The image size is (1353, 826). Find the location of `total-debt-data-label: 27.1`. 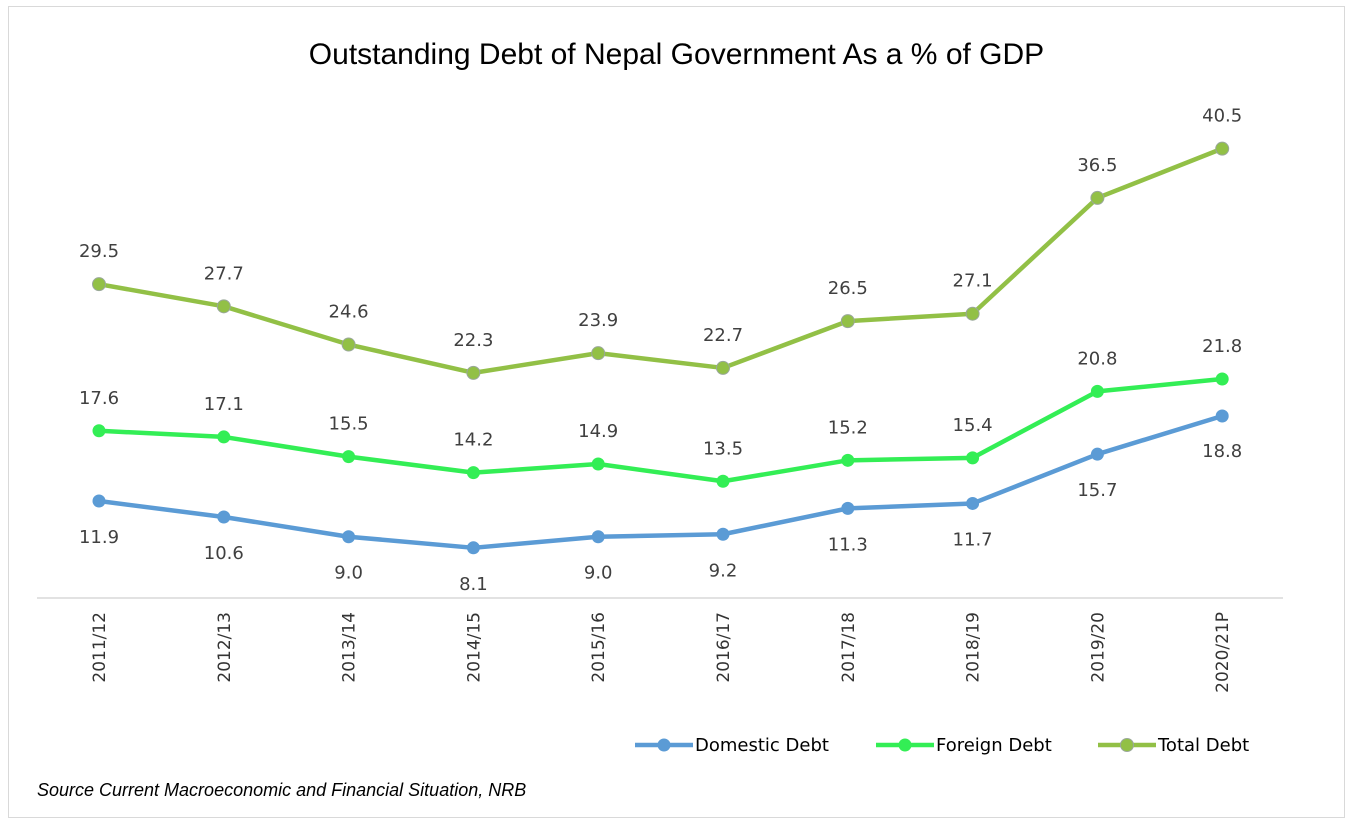

total-debt-data-label: 27.1 is located at coordinates (973, 281).